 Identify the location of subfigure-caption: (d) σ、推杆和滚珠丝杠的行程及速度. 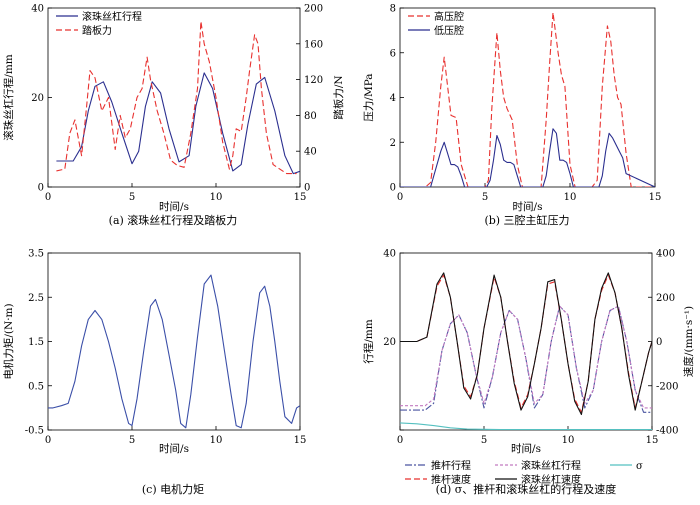
(526, 489).